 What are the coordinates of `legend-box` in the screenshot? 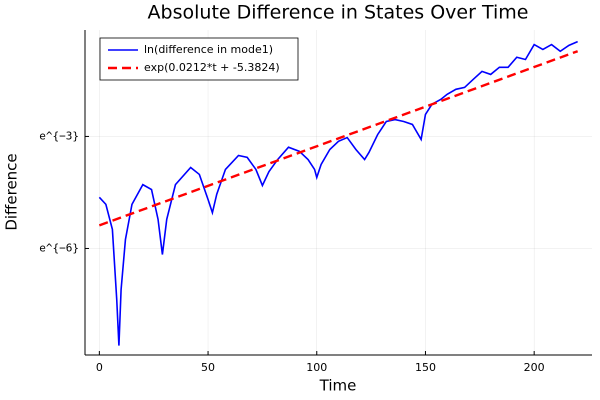 It's located at (199, 59).